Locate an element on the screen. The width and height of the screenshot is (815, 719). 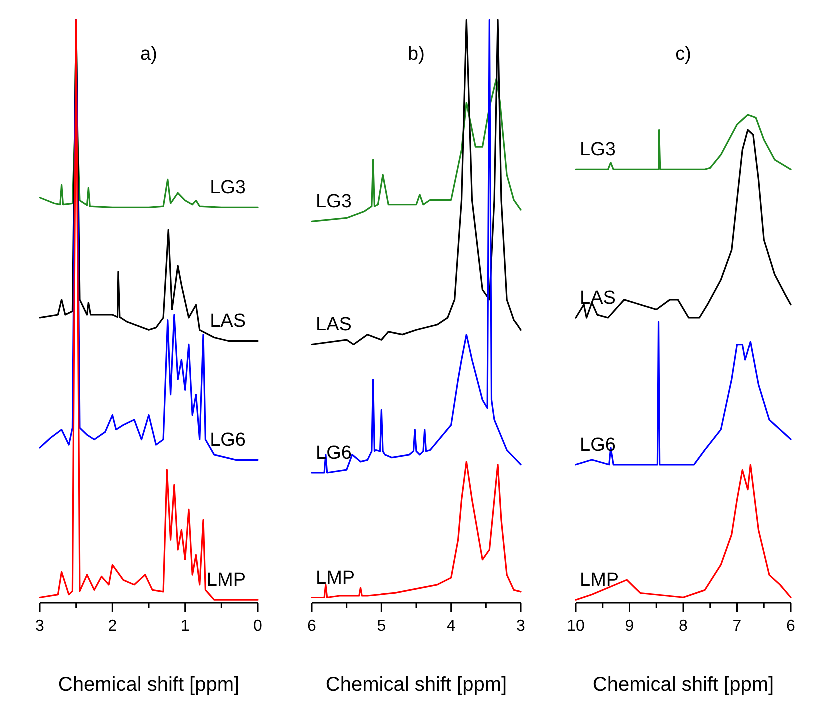
x-tick-label: 4 is located at coordinates (451, 626).